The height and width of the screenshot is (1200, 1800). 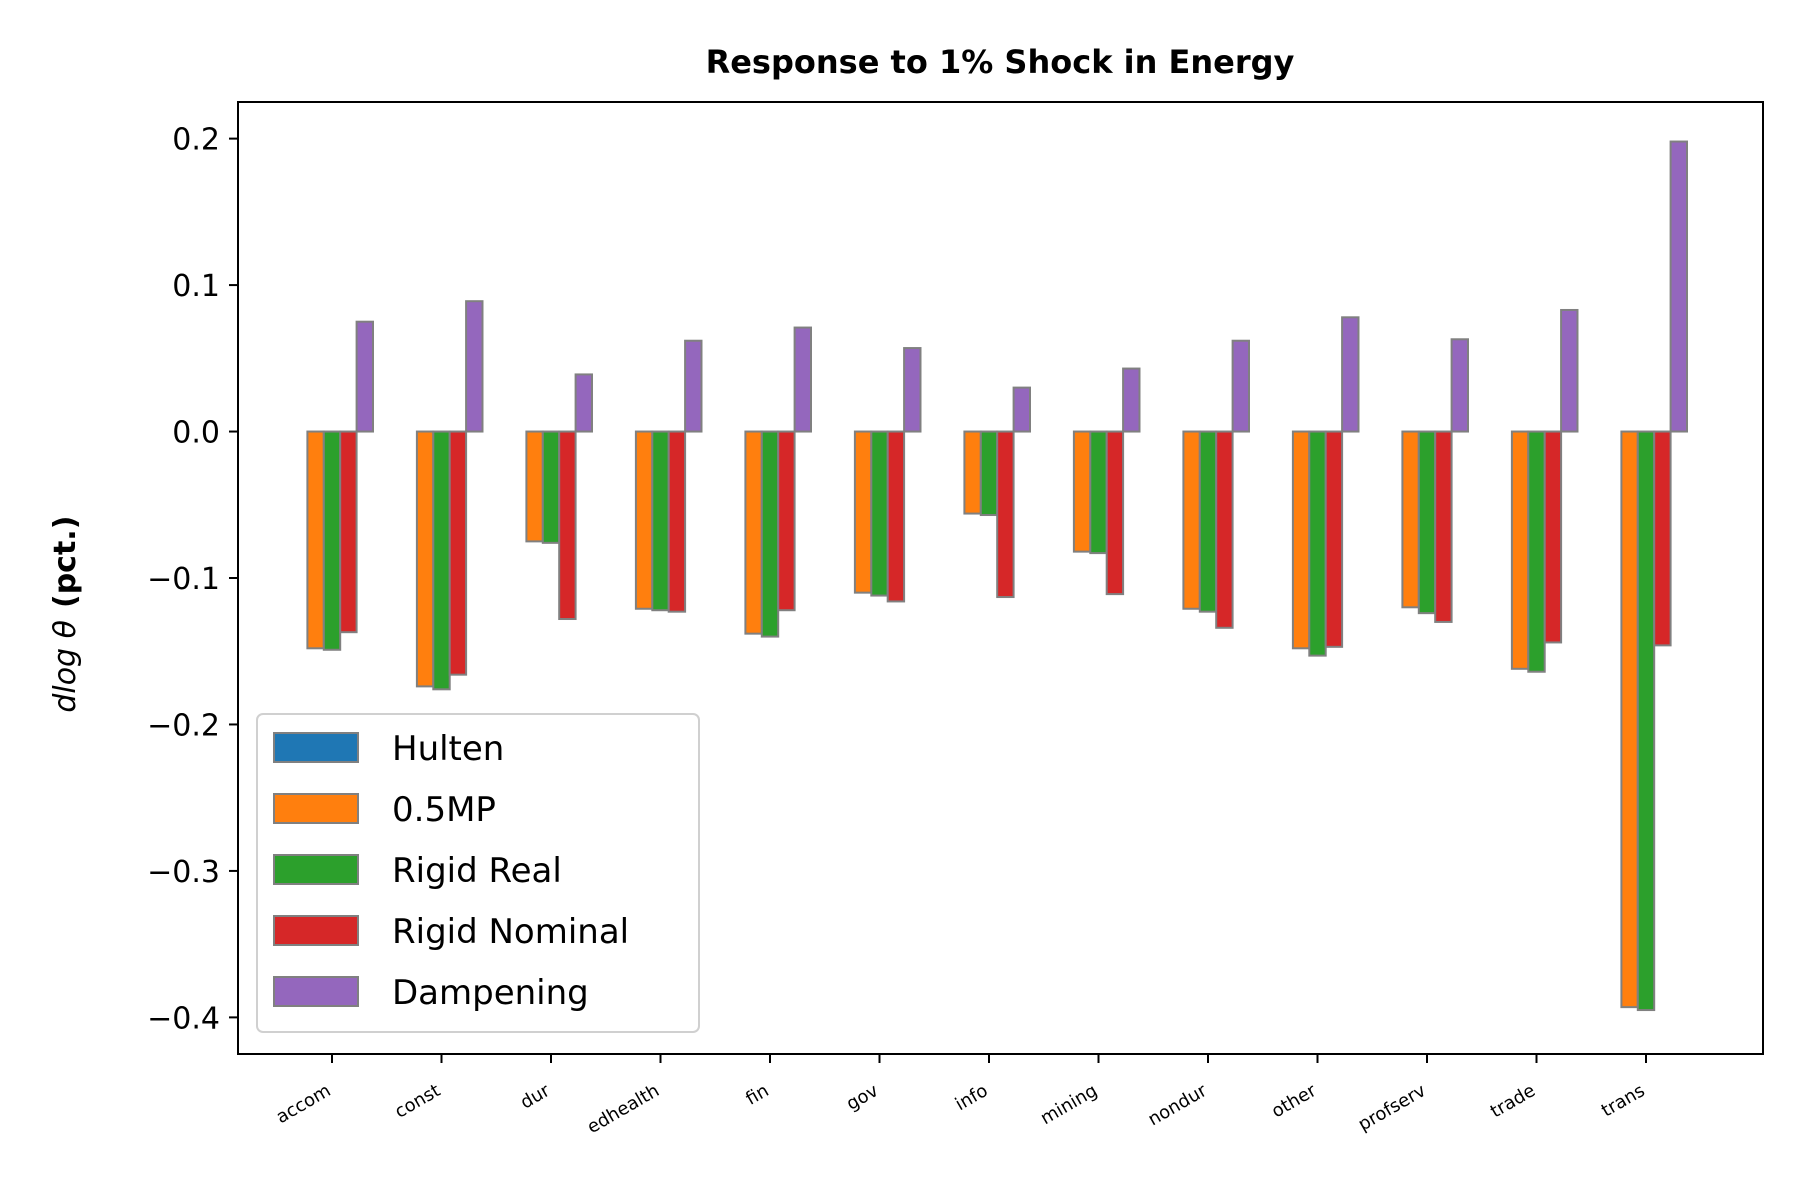 I want to click on bar-dampening-accom, so click(x=365, y=376).